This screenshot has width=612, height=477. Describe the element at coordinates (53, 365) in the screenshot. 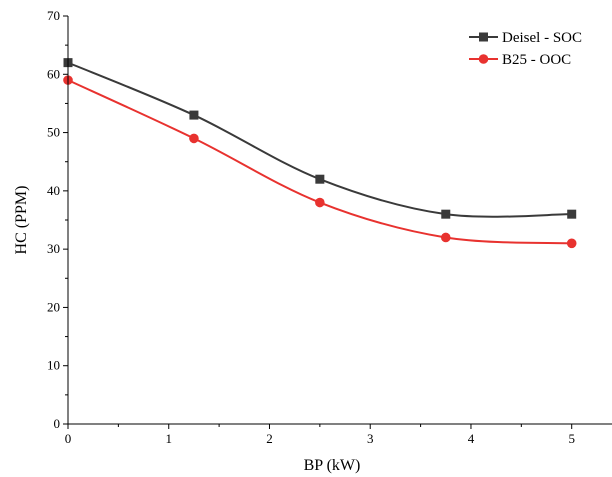

I see `y-tick-label: 10` at that location.